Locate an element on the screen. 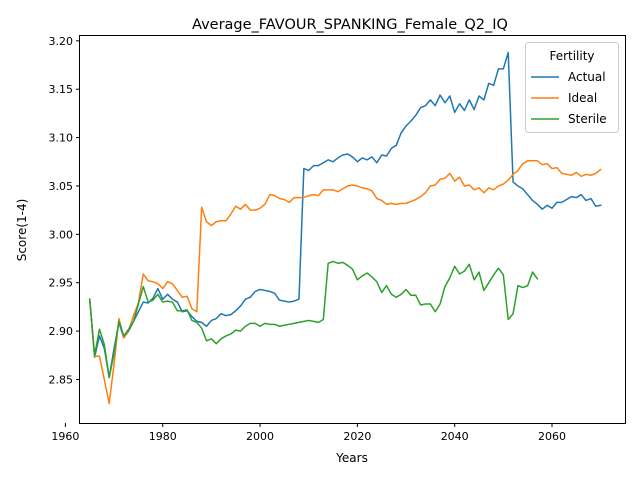  y-axis-label: Score(1-4) is located at coordinates (22, 230).